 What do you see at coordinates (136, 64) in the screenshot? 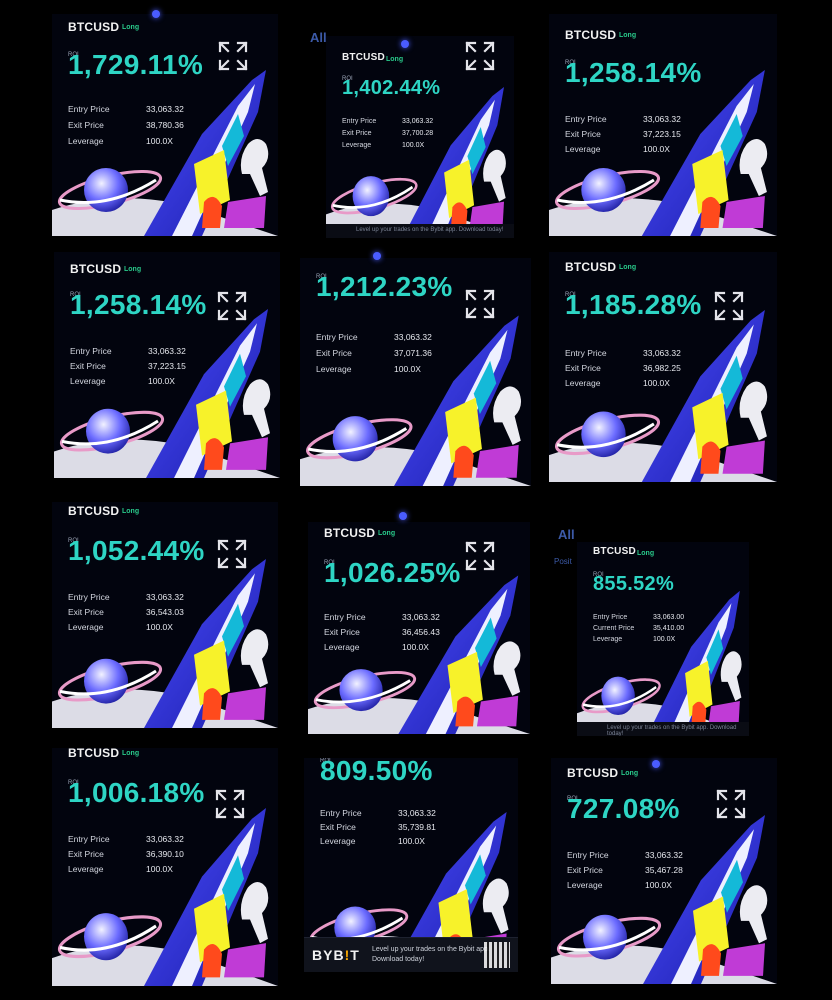
I see `roi-value: 1,729.11%` at bounding box center [136, 64].